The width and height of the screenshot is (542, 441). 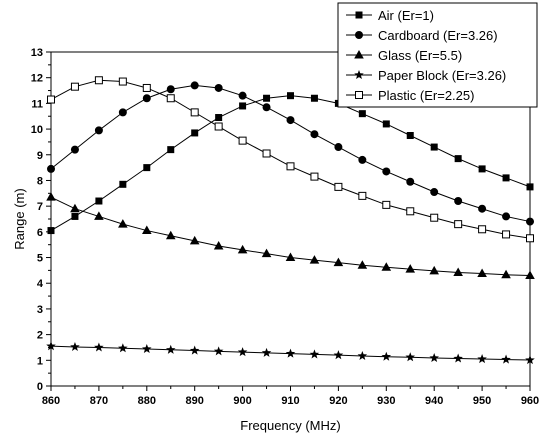 What do you see at coordinates (37, 53) in the screenshot?
I see `y-tick-label: 13` at bounding box center [37, 53].